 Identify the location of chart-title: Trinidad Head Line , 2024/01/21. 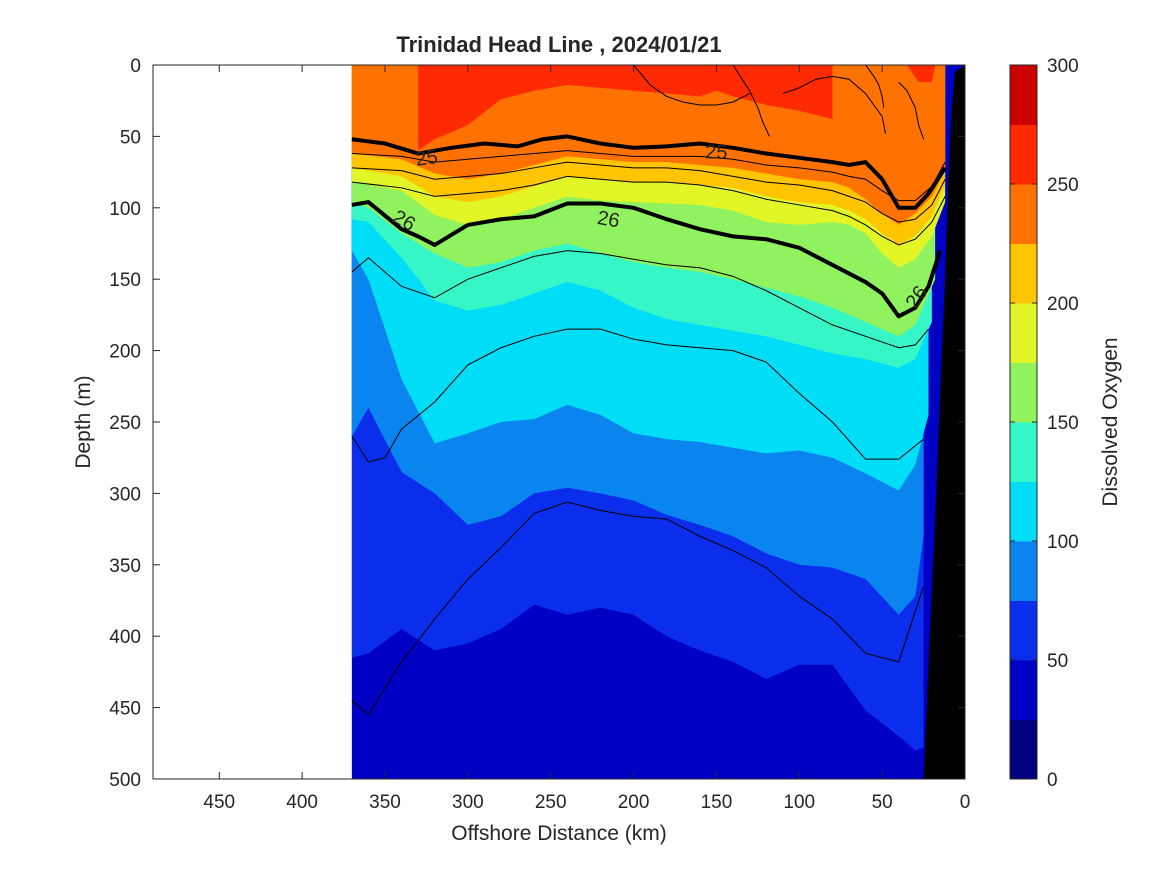
(558, 44).